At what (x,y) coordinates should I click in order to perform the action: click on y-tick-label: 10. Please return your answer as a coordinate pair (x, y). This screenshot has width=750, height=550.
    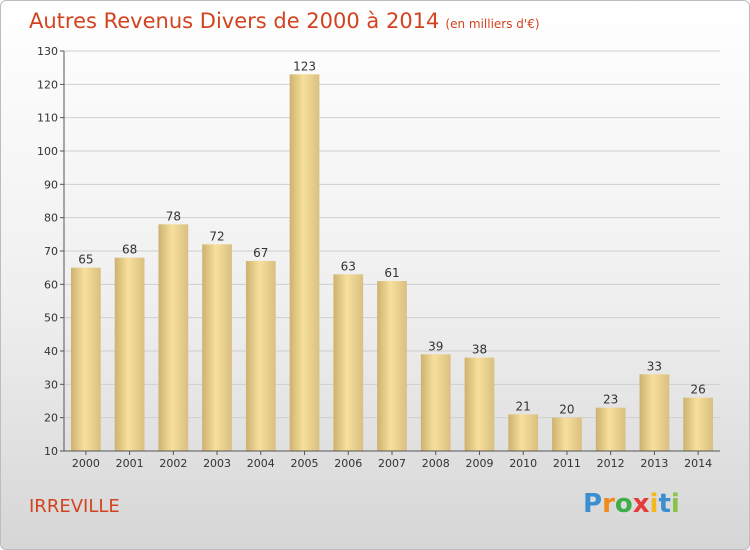
    Looking at the image, I should click on (51, 451).